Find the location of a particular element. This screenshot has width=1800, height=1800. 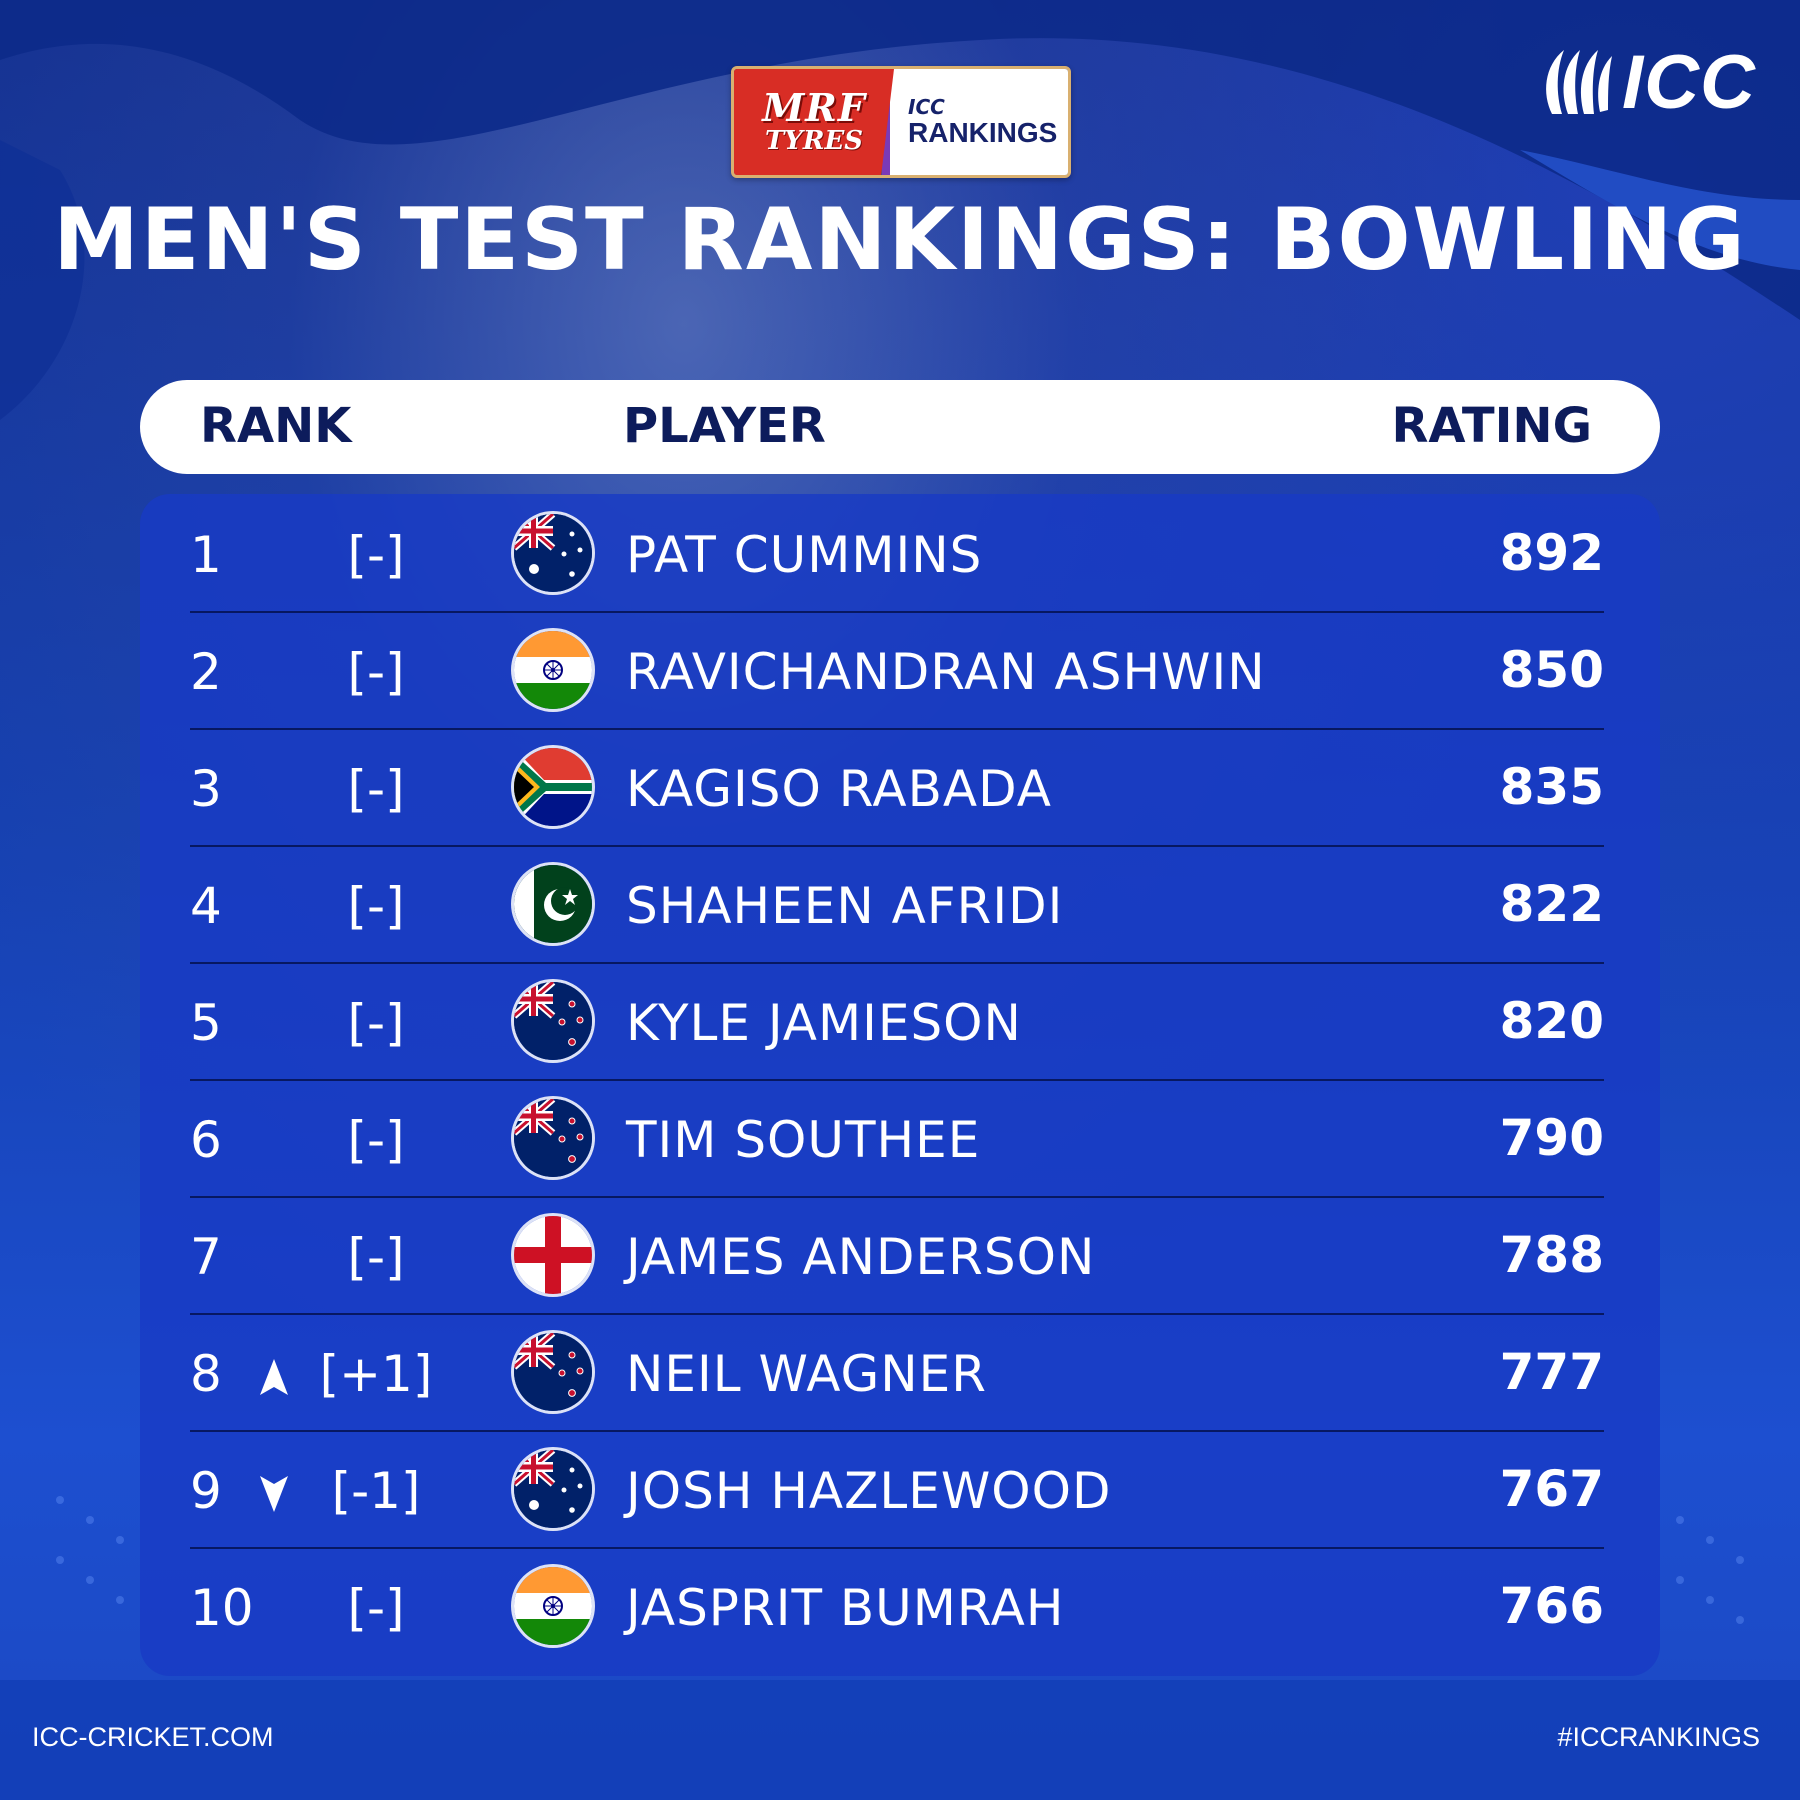

player-rating: 850 is located at coordinates (1551, 670).